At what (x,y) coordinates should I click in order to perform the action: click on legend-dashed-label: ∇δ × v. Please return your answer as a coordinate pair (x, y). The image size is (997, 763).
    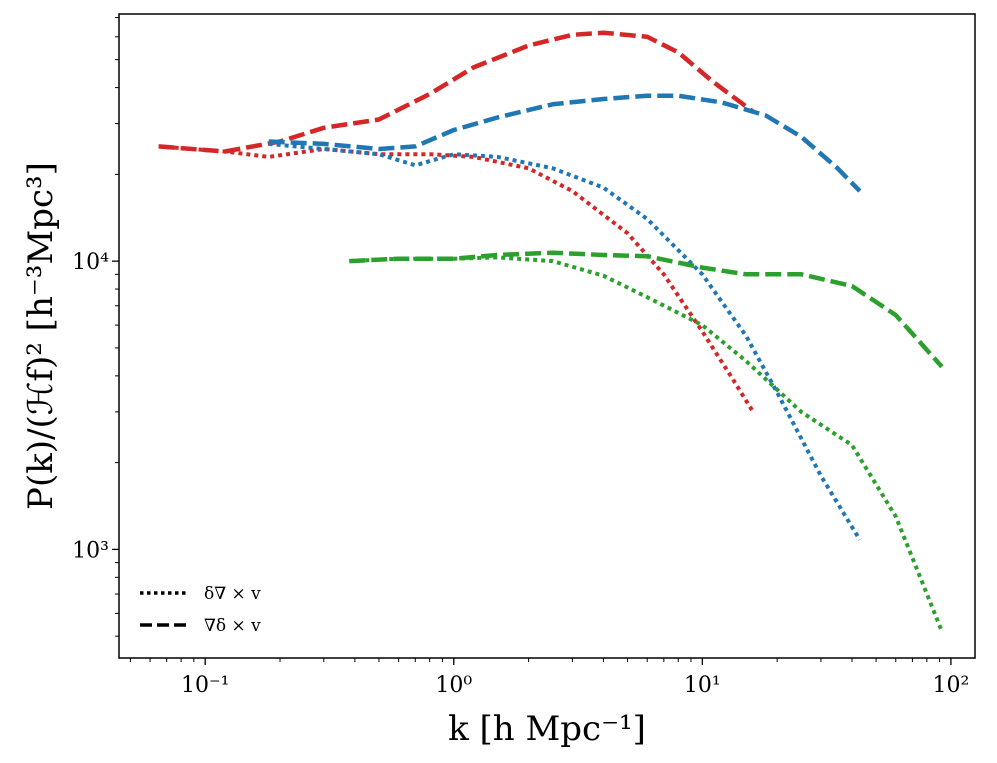
    Looking at the image, I should click on (232, 626).